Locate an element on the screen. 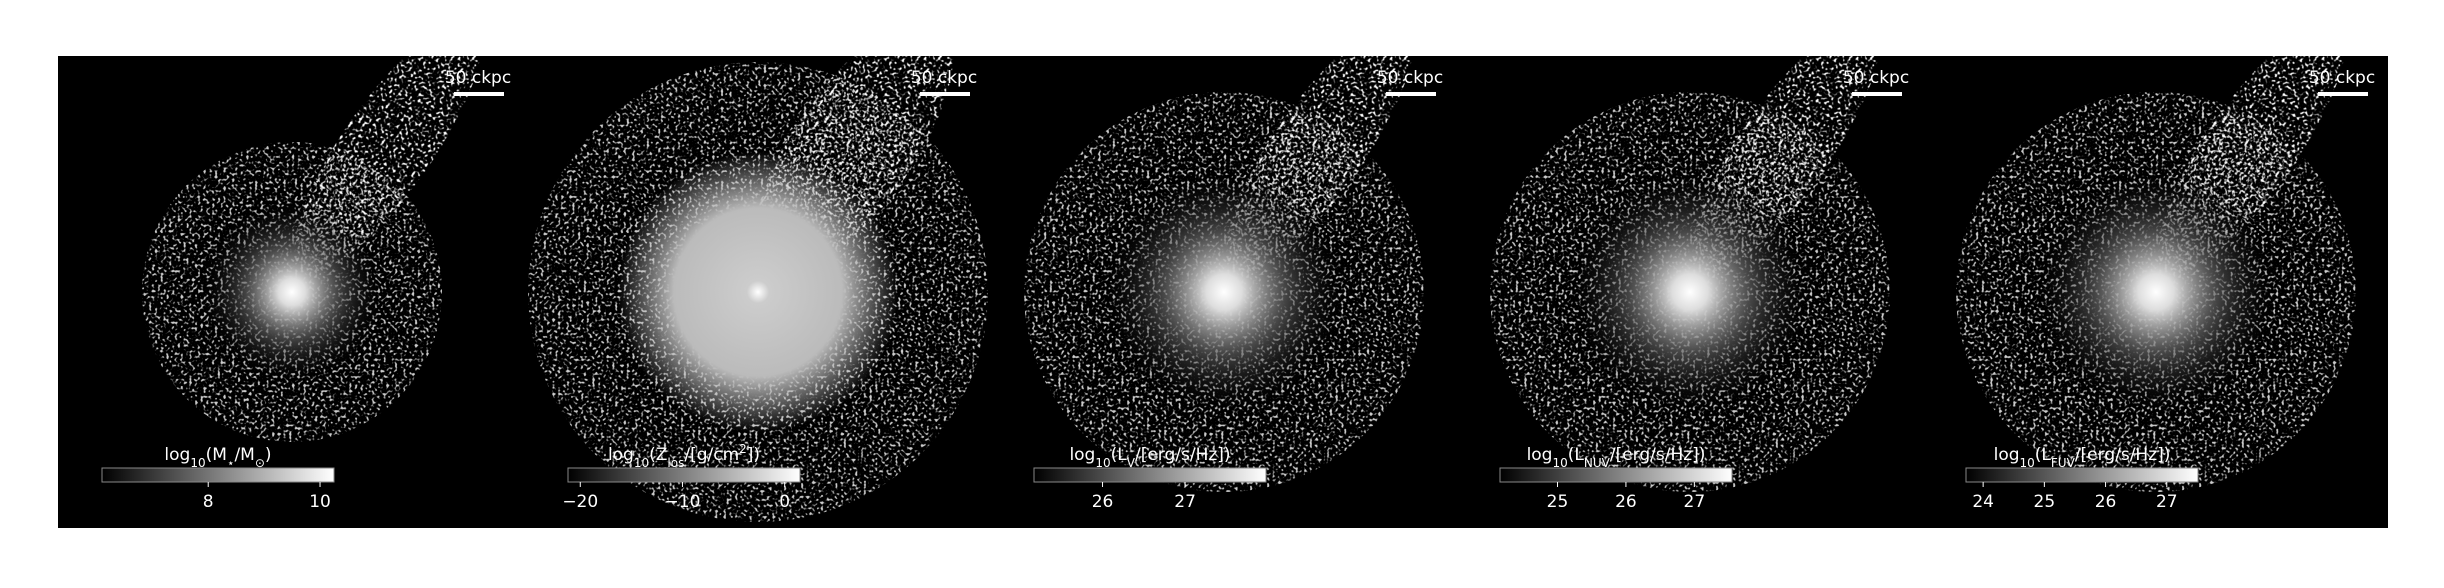  colorbar-label-part: V is located at coordinates (1131, 463).